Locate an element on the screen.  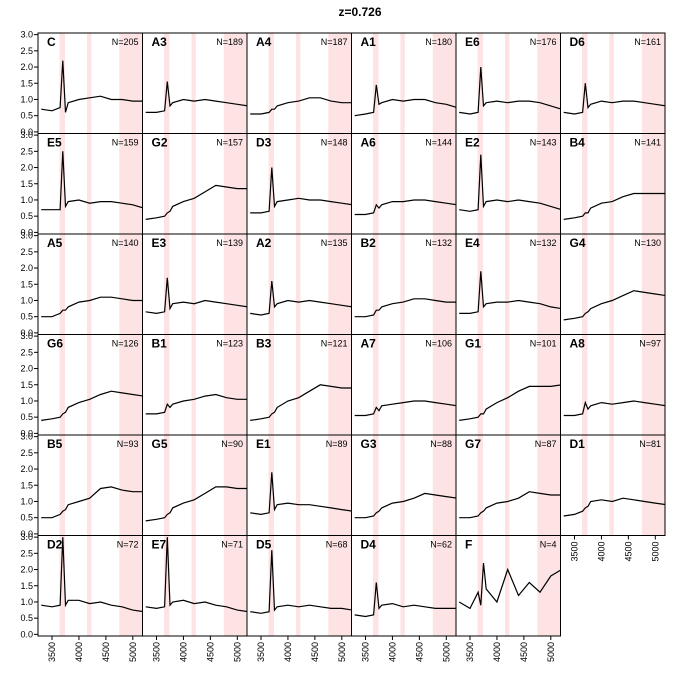
panel-frame is located at coordinates (613, 485).